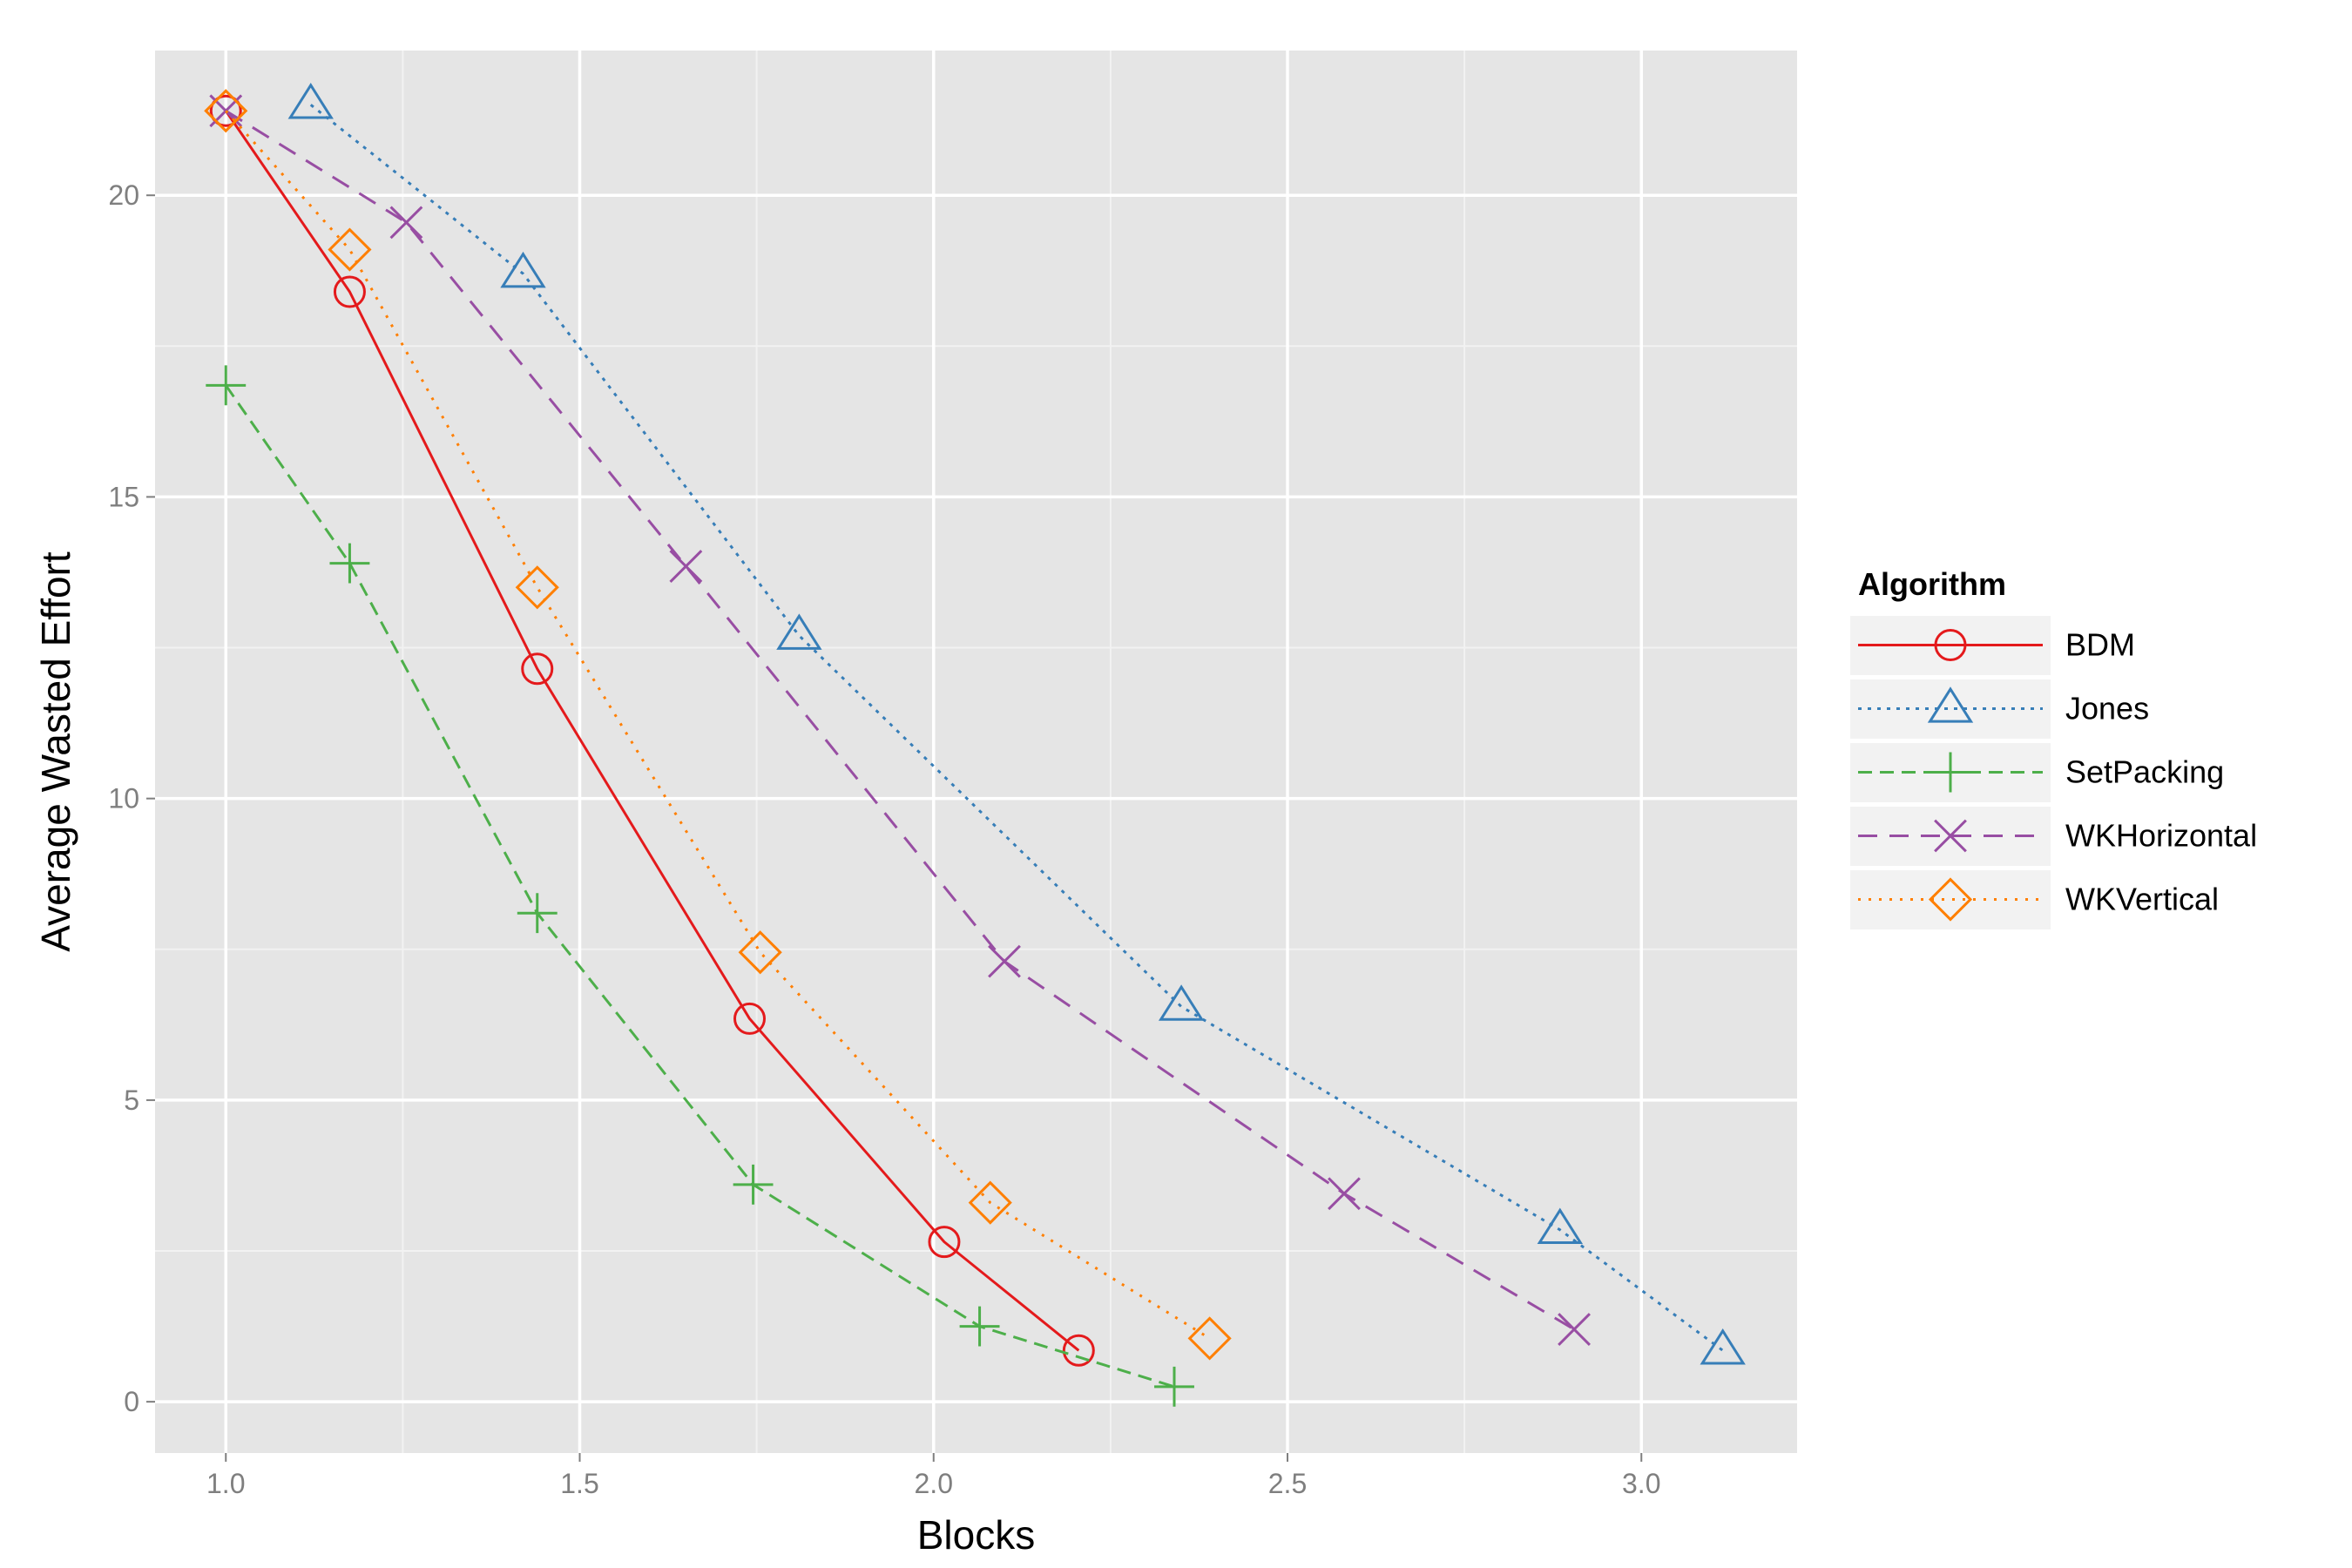  Describe the element at coordinates (976, 1535) in the screenshot. I see `x-axis-title: Blocks` at that location.